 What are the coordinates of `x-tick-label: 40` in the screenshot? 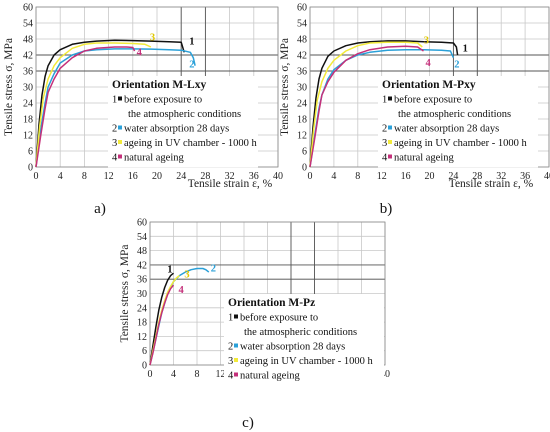 It's located at (547, 176).